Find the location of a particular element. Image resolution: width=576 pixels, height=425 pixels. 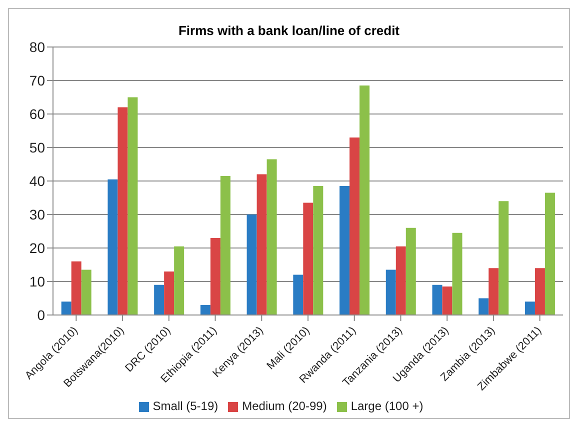

y-tick-label: 30 is located at coordinates (37, 214).